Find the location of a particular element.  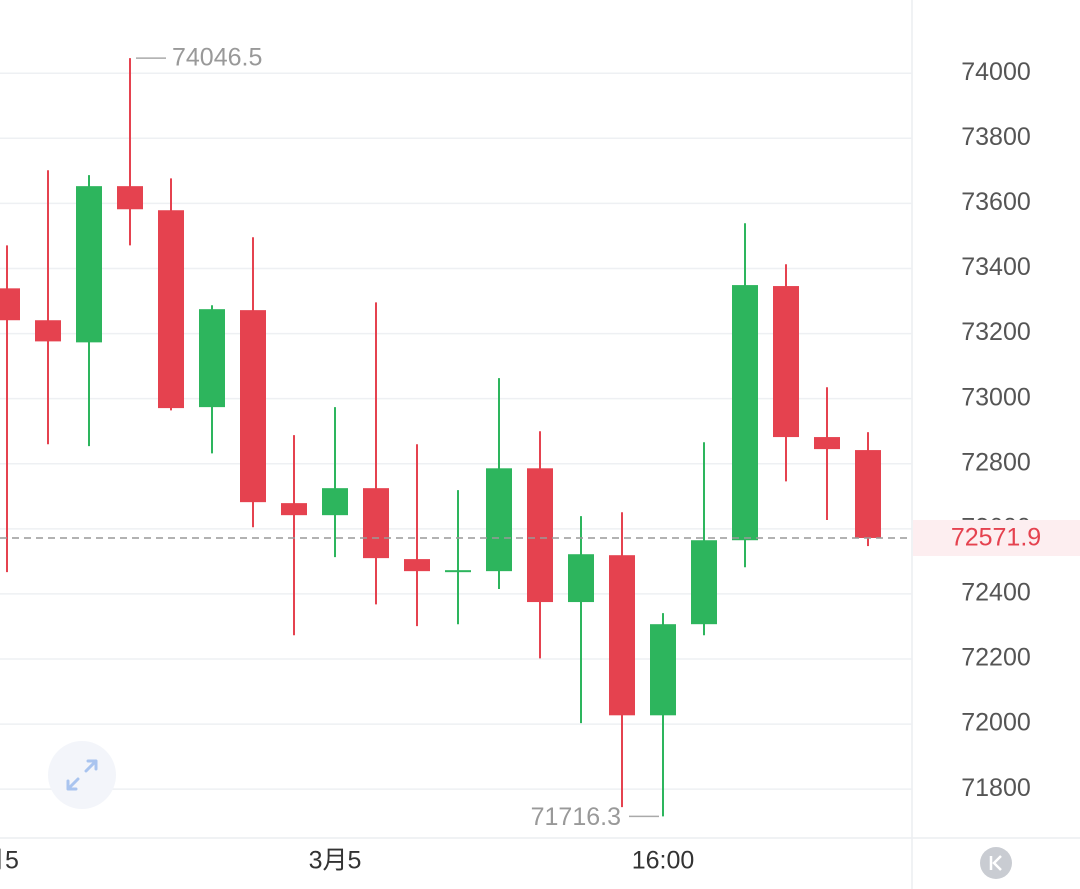

expand-button is located at coordinates (82, 775).